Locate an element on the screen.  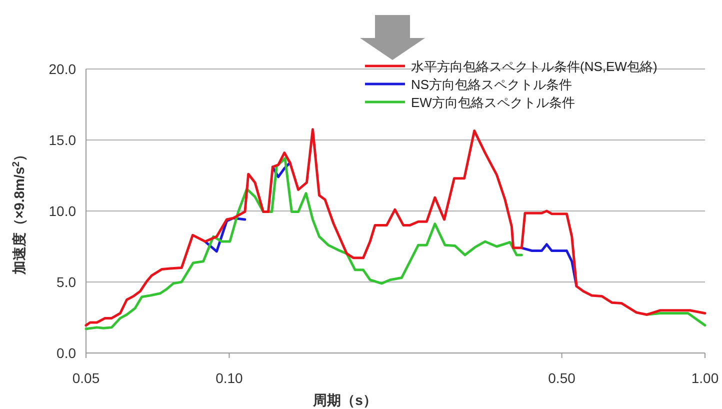
legend-label: EW方向包絡スペクトル条件 is located at coordinates (493, 102).